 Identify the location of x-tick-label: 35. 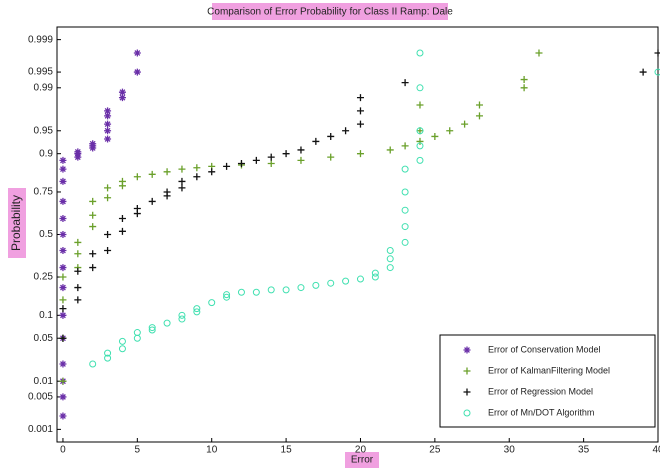
(584, 450).